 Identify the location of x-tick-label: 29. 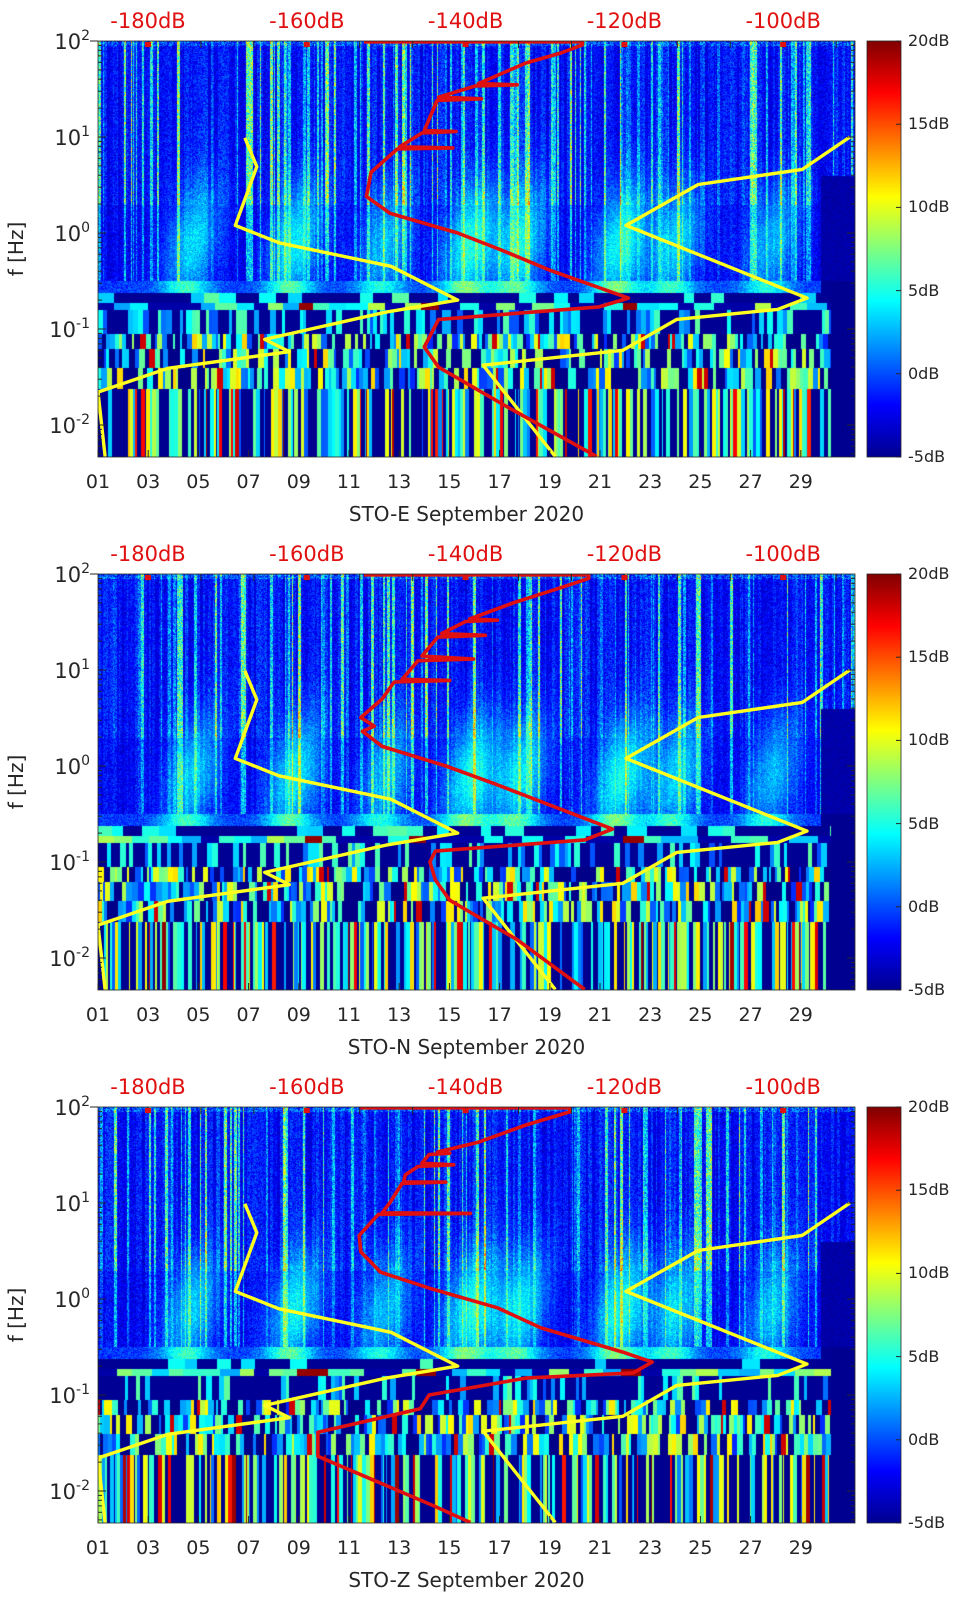
(800, 1548).